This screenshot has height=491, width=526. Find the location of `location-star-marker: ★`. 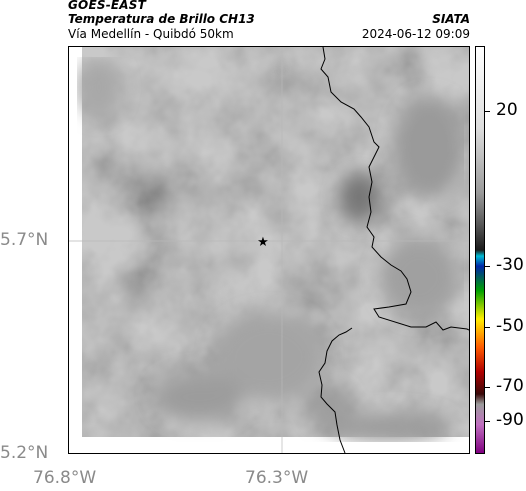

location-star-marker: ★ is located at coordinates (263, 242).